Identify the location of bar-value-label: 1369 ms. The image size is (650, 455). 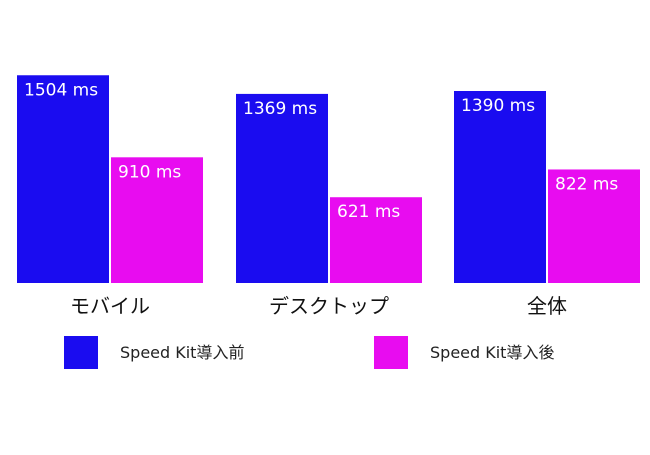
(280, 109).